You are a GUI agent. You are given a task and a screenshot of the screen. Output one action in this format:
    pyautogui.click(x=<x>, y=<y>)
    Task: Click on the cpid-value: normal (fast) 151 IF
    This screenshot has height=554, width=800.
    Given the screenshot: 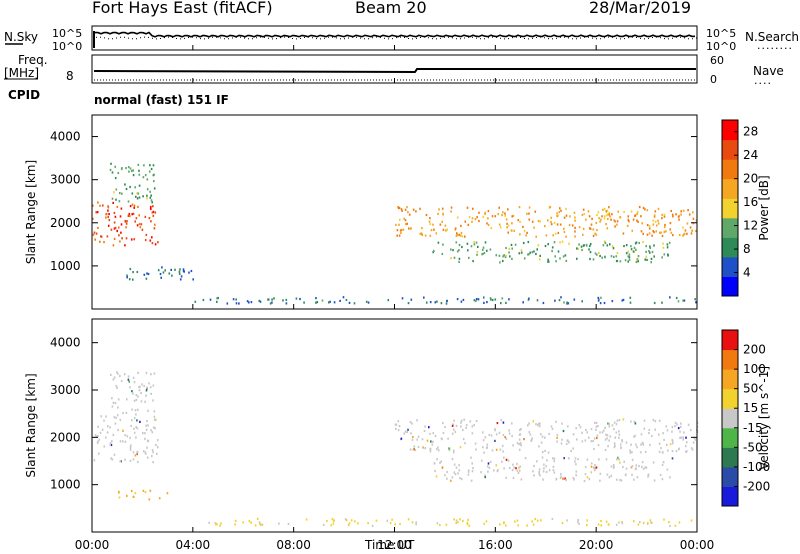 What is the action you would take?
    pyautogui.click(x=161, y=100)
    